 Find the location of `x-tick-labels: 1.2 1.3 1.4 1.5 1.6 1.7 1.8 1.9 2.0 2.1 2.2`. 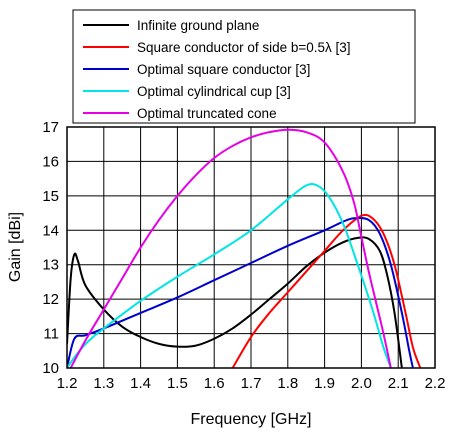

x-tick-labels: 1.2 1.3 1.4 1.5 1.6 1.7 1.8 1.9 2.0 2.1 2.2 is located at coordinates (251, 383).